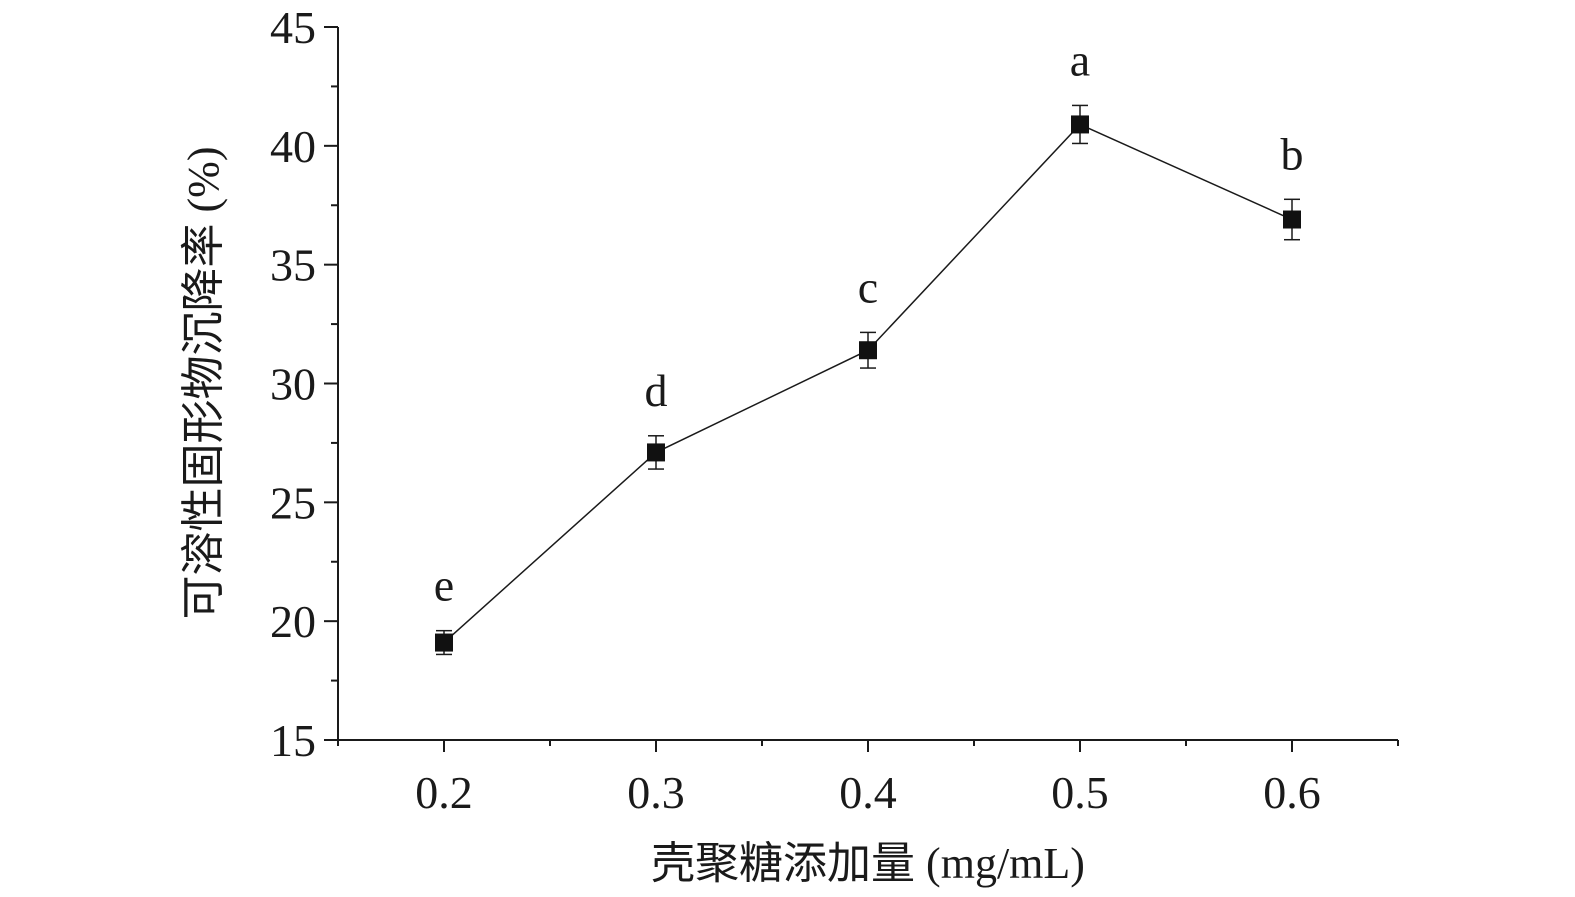 This screenshot has width=1575, height=897. I want to click on significance-letter: a, so click(1080, 59).